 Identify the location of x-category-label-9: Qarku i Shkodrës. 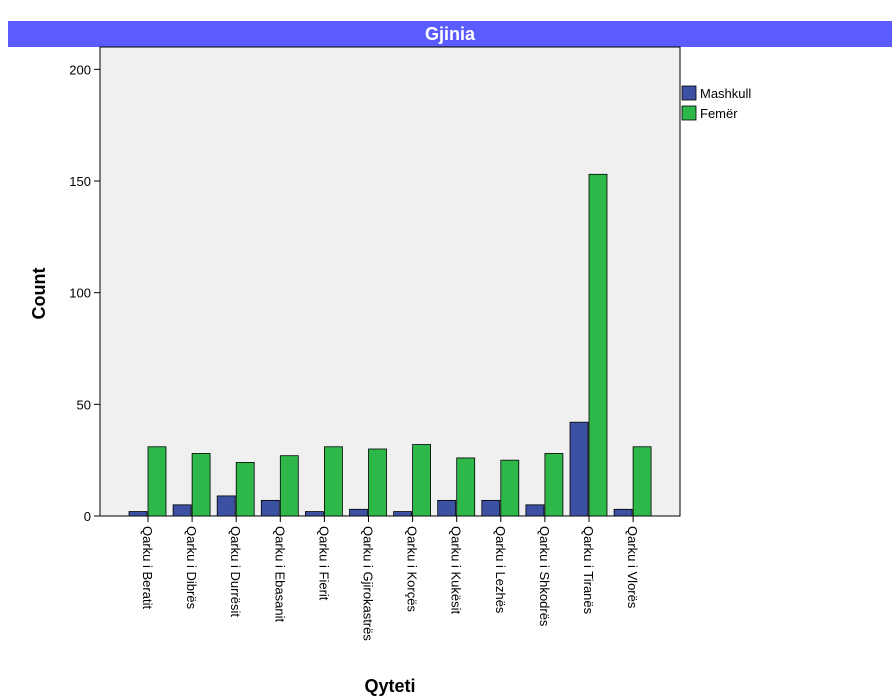
(544, 576).